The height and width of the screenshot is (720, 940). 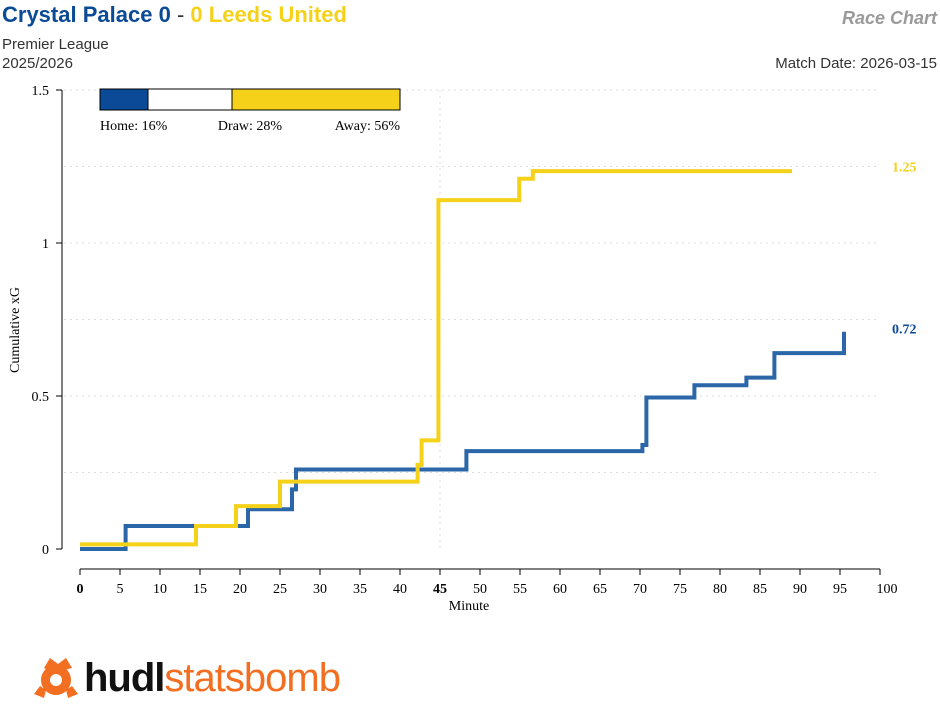 What do you see at coordinates (277, 14) in the screenshot?
I see `away-team-name: Leeds United` at bounding box center [277, 14].